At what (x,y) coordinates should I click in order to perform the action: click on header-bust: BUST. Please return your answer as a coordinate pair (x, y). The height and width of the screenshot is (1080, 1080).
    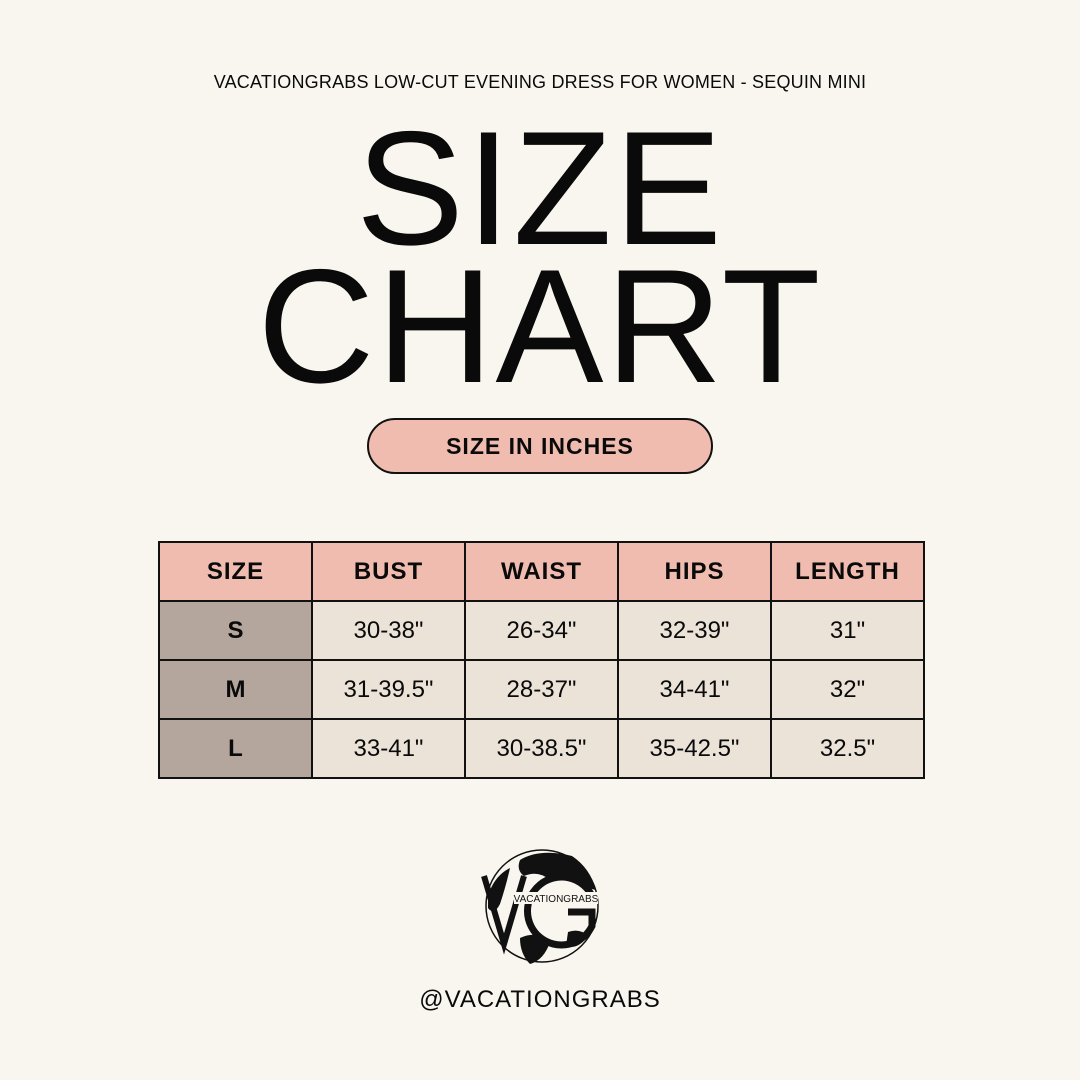
    Looking at the image, I should click on (388, 571).